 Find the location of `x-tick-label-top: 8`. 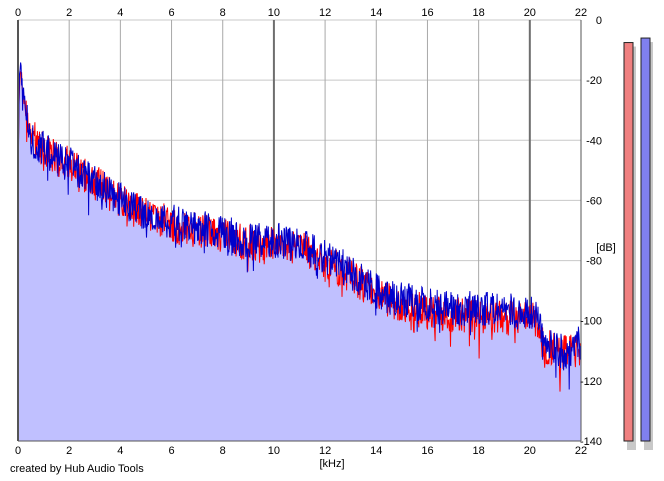

x-tick-label-top: 8 is located at coordinates (223, 13).